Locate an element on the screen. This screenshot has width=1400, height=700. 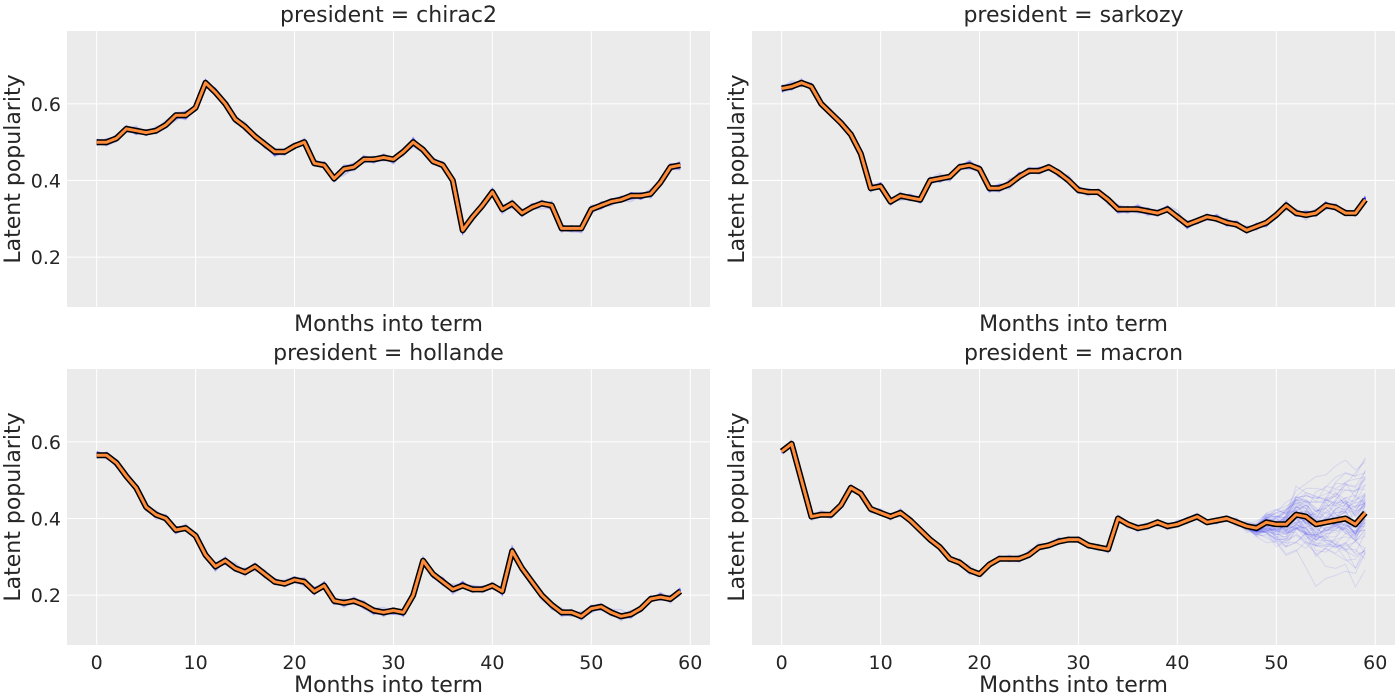
subplot-title: president = chirac2 is located at coordinates (388, 15).